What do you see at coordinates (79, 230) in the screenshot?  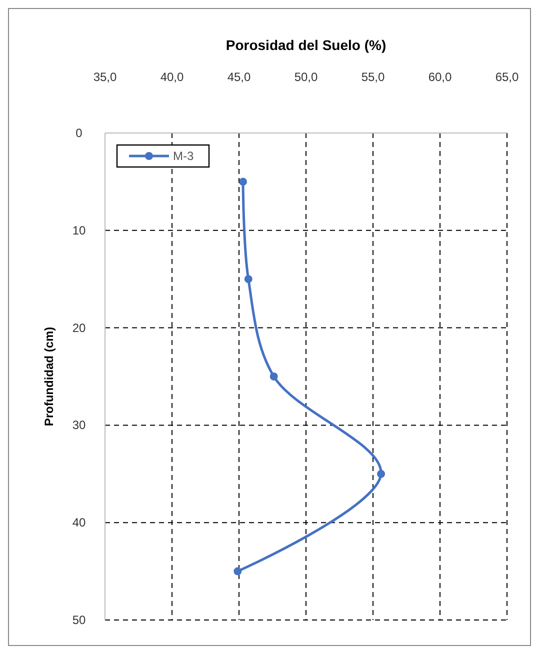 I see `y-tick-label: 10` at bounding box center [79, 230].